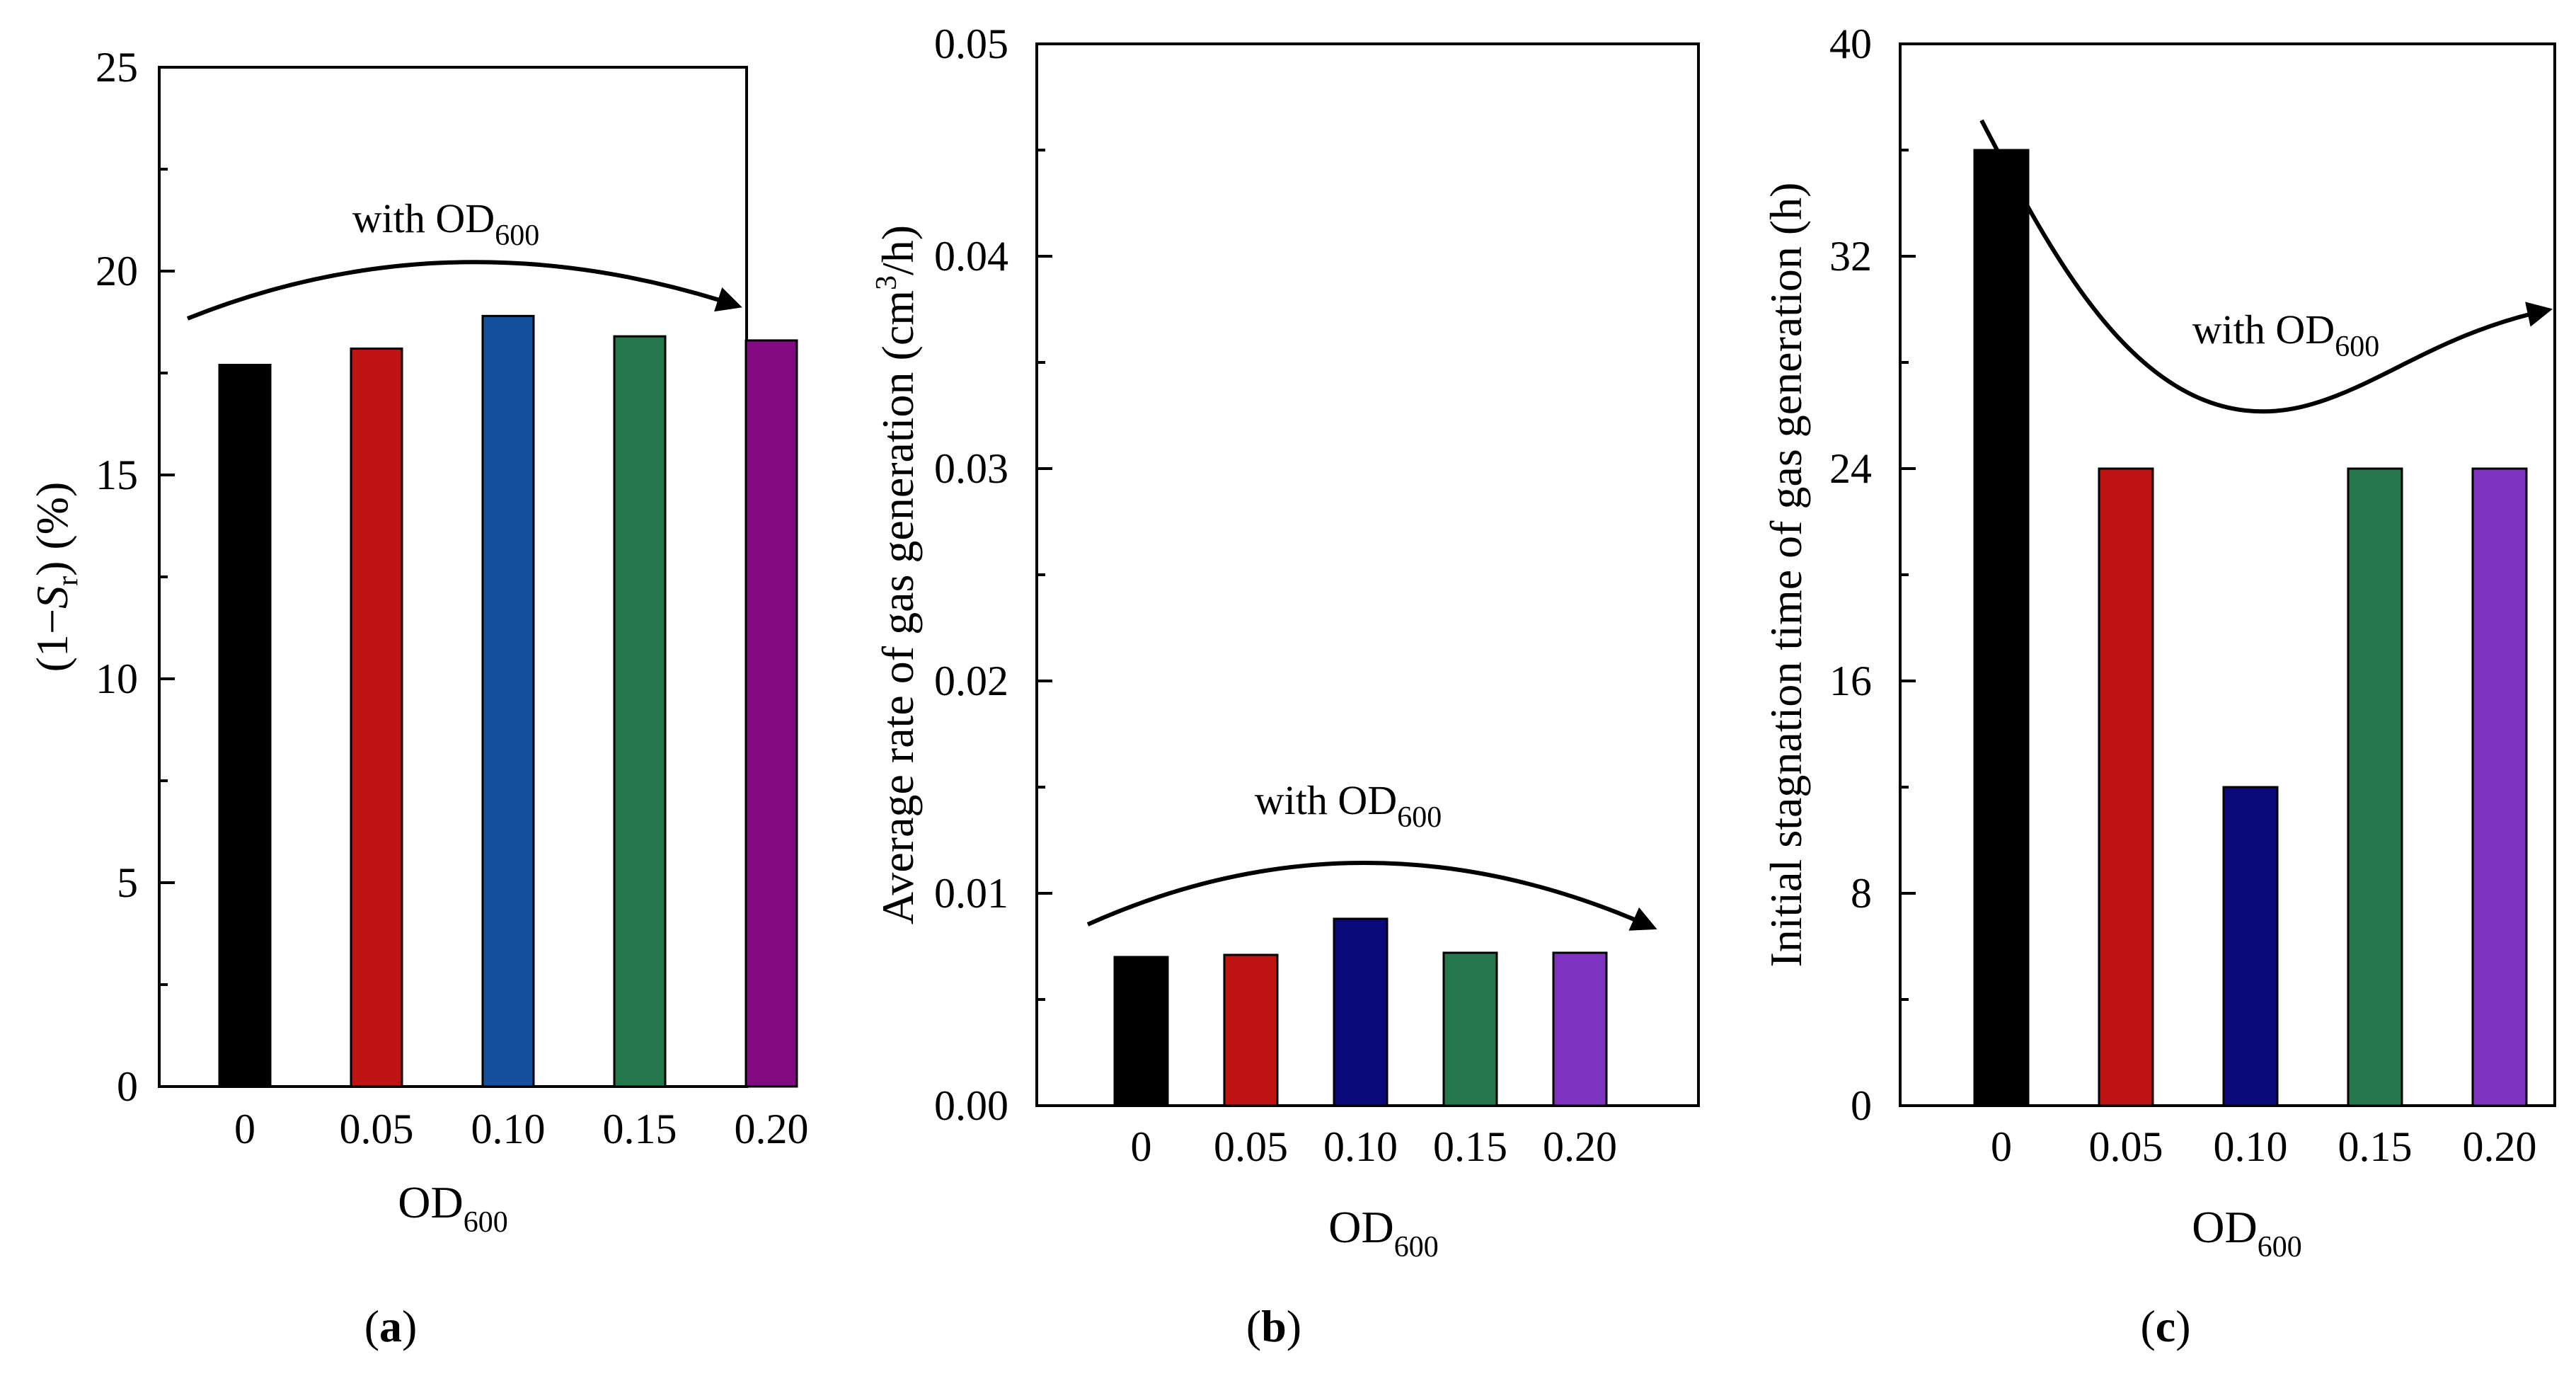 The width and height of the screenshot is (2576, 1381). Describe the element at coordinates (993, 575) in the screenshot. I see `y-ticks-b: 0.00 0.01 0.02 0.03 0.04 0.05` at that location.